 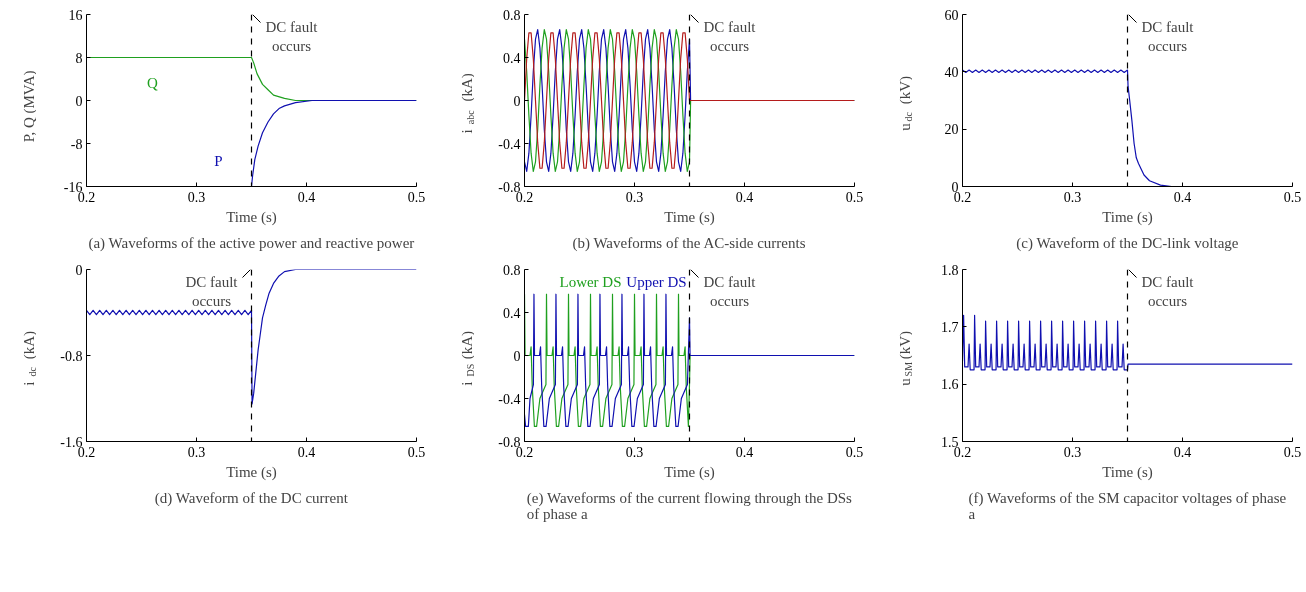 I want to click on series-label: P, so click(x=218, y=160).